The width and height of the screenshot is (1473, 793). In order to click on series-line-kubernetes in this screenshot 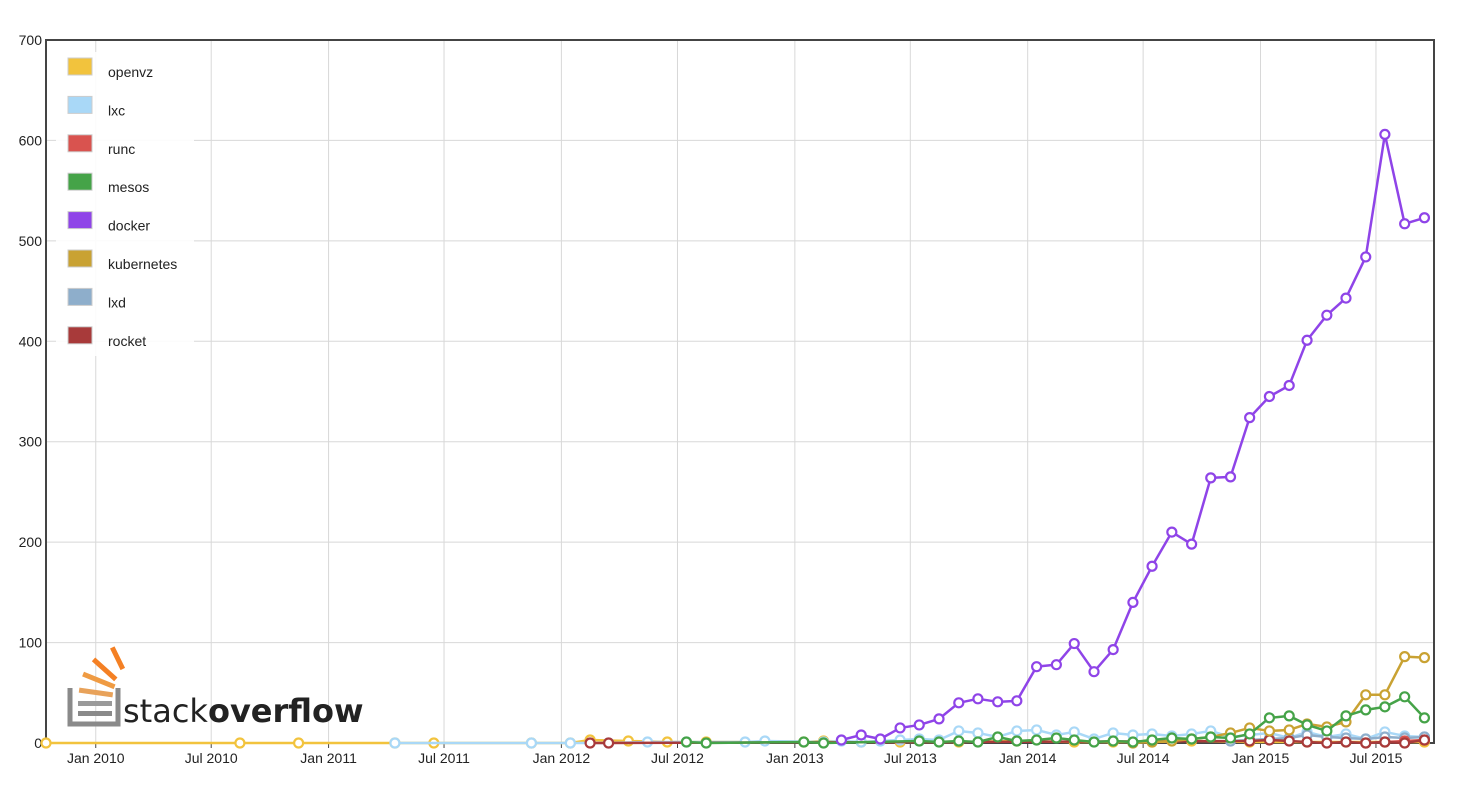, I will do `click(1278, 700)`.